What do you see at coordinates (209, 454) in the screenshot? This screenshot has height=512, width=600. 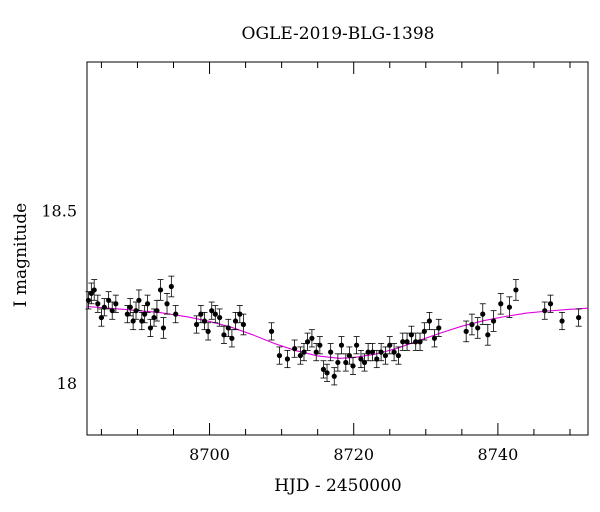 I see `x-tick-label: 8700` at bounding box center [209, 454].